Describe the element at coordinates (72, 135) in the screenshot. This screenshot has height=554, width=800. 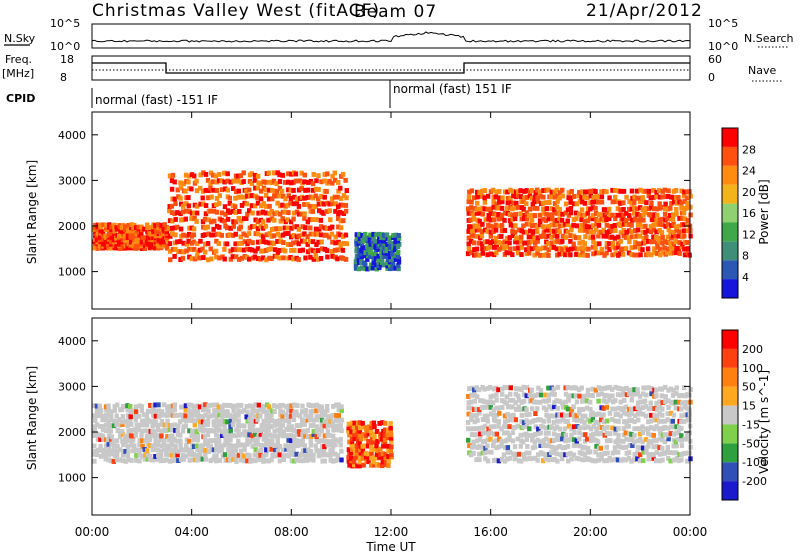
I see `y-tick-label: 4000` at that location.